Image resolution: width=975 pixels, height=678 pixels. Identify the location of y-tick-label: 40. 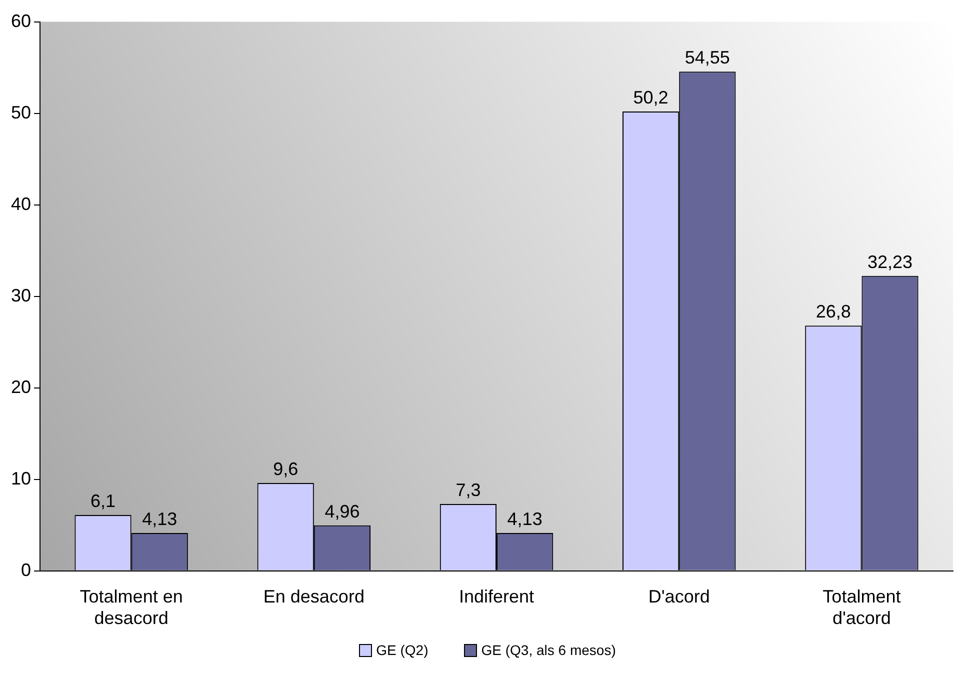
(21, 204).